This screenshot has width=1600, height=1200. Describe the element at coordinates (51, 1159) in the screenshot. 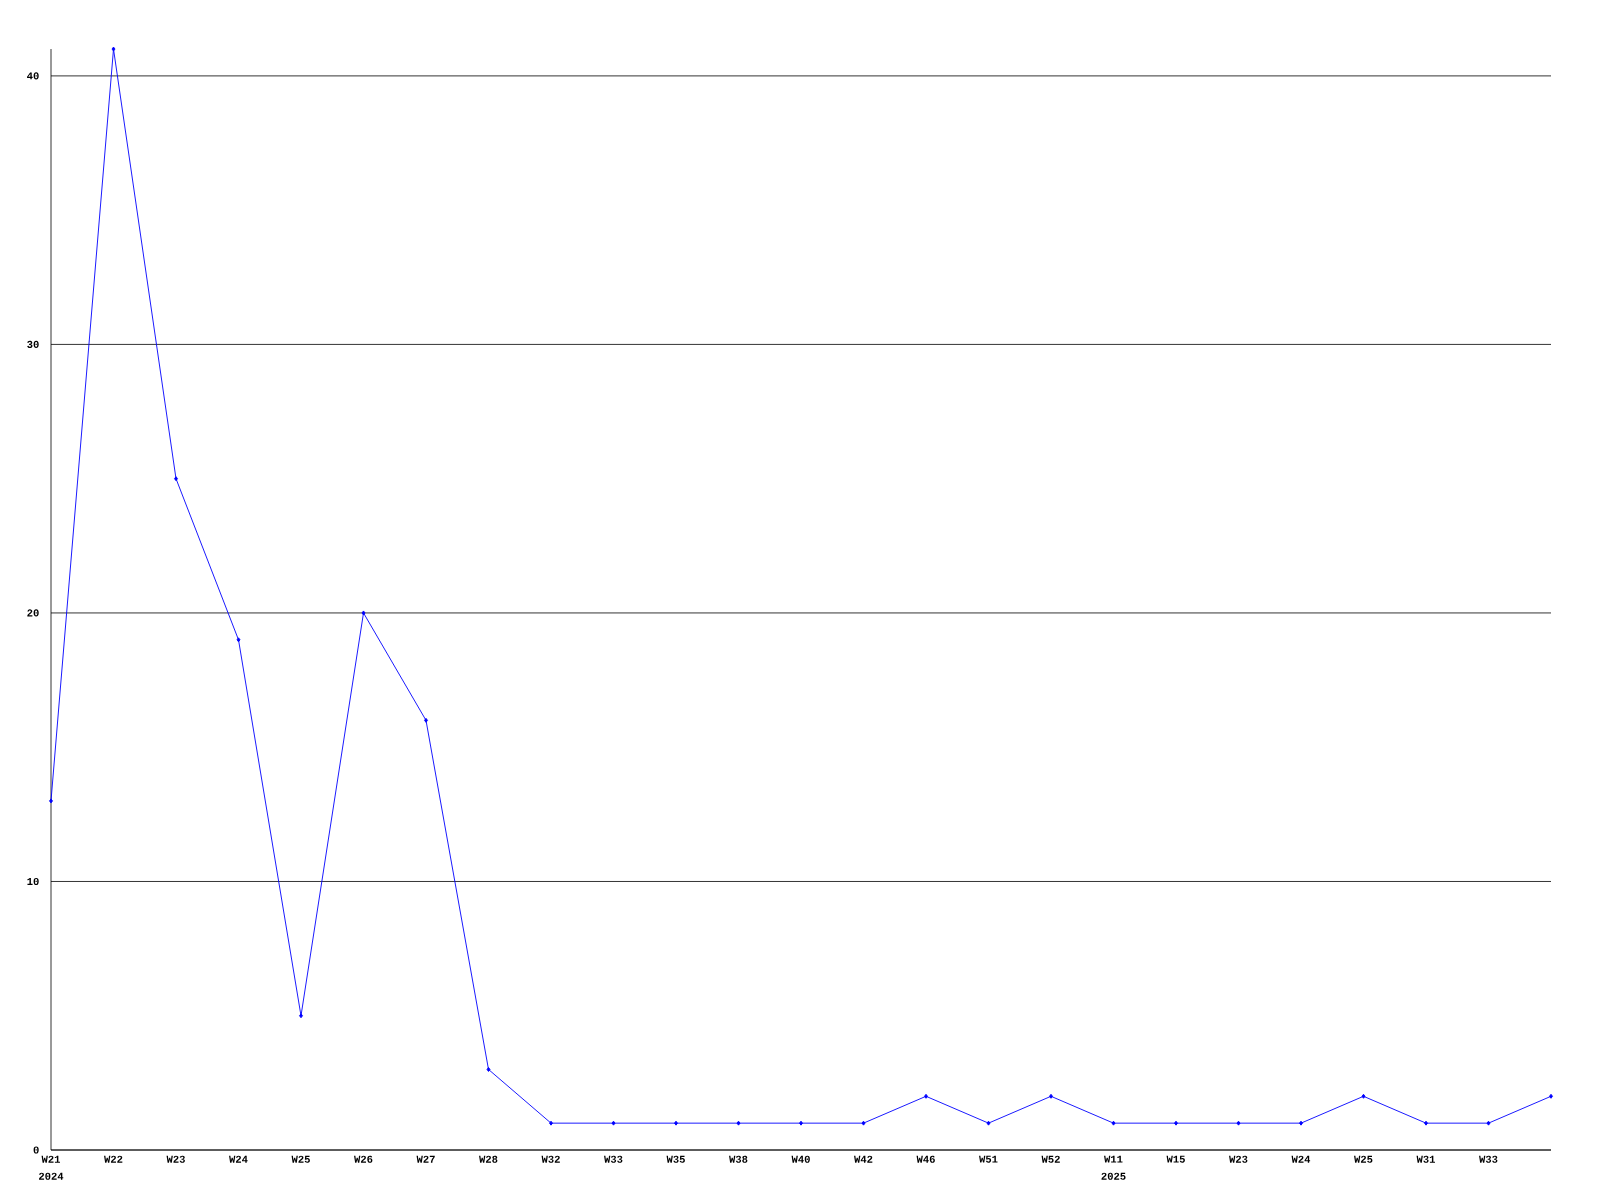

I see `x-tick-label: W21` at that location.